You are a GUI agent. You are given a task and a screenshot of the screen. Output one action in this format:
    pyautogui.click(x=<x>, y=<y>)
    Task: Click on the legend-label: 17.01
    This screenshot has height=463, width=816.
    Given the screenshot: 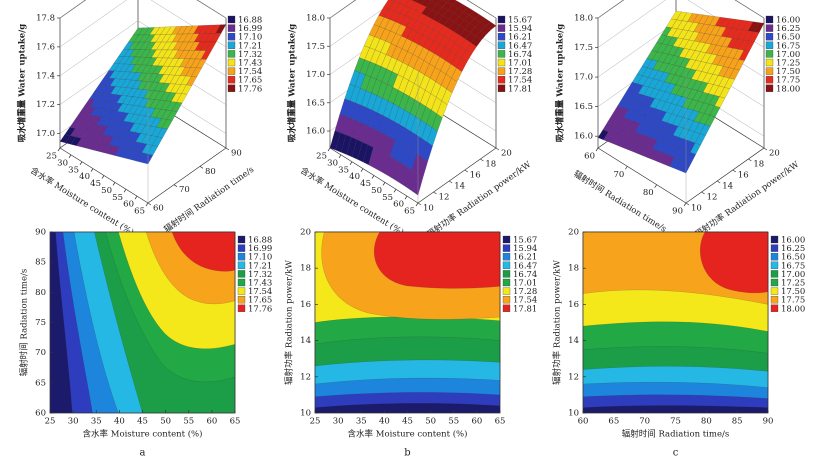 What is the action you would take?
    pyautogui.click(x=525, y=284)
    